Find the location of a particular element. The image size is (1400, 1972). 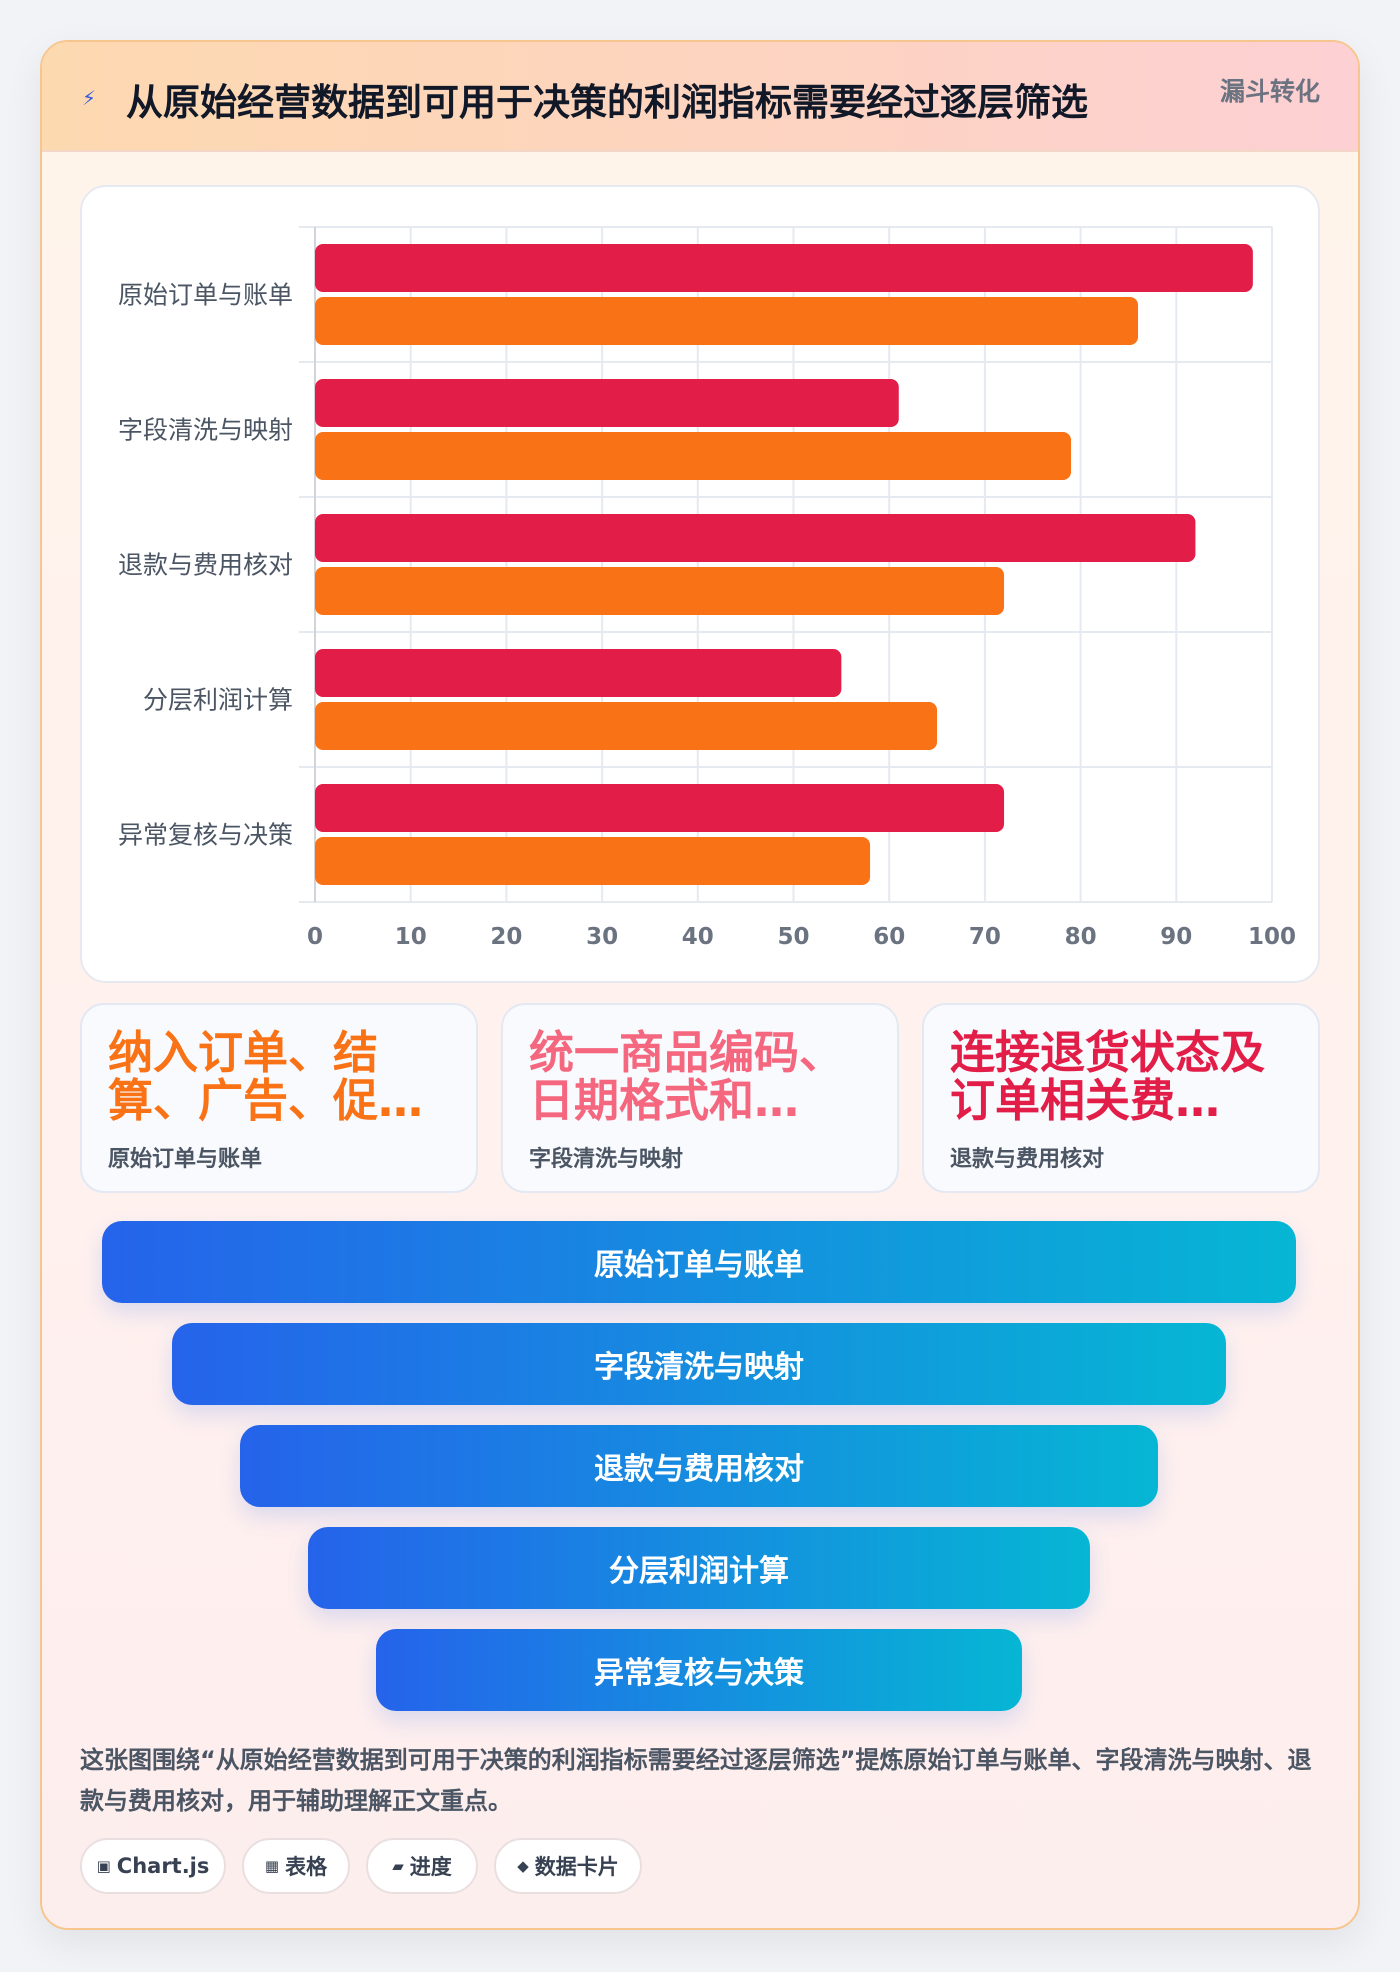

metric-card-1: 纳入订单、结算、广告、促… 原始订单与账单 is located at coordinates (279, 1098).